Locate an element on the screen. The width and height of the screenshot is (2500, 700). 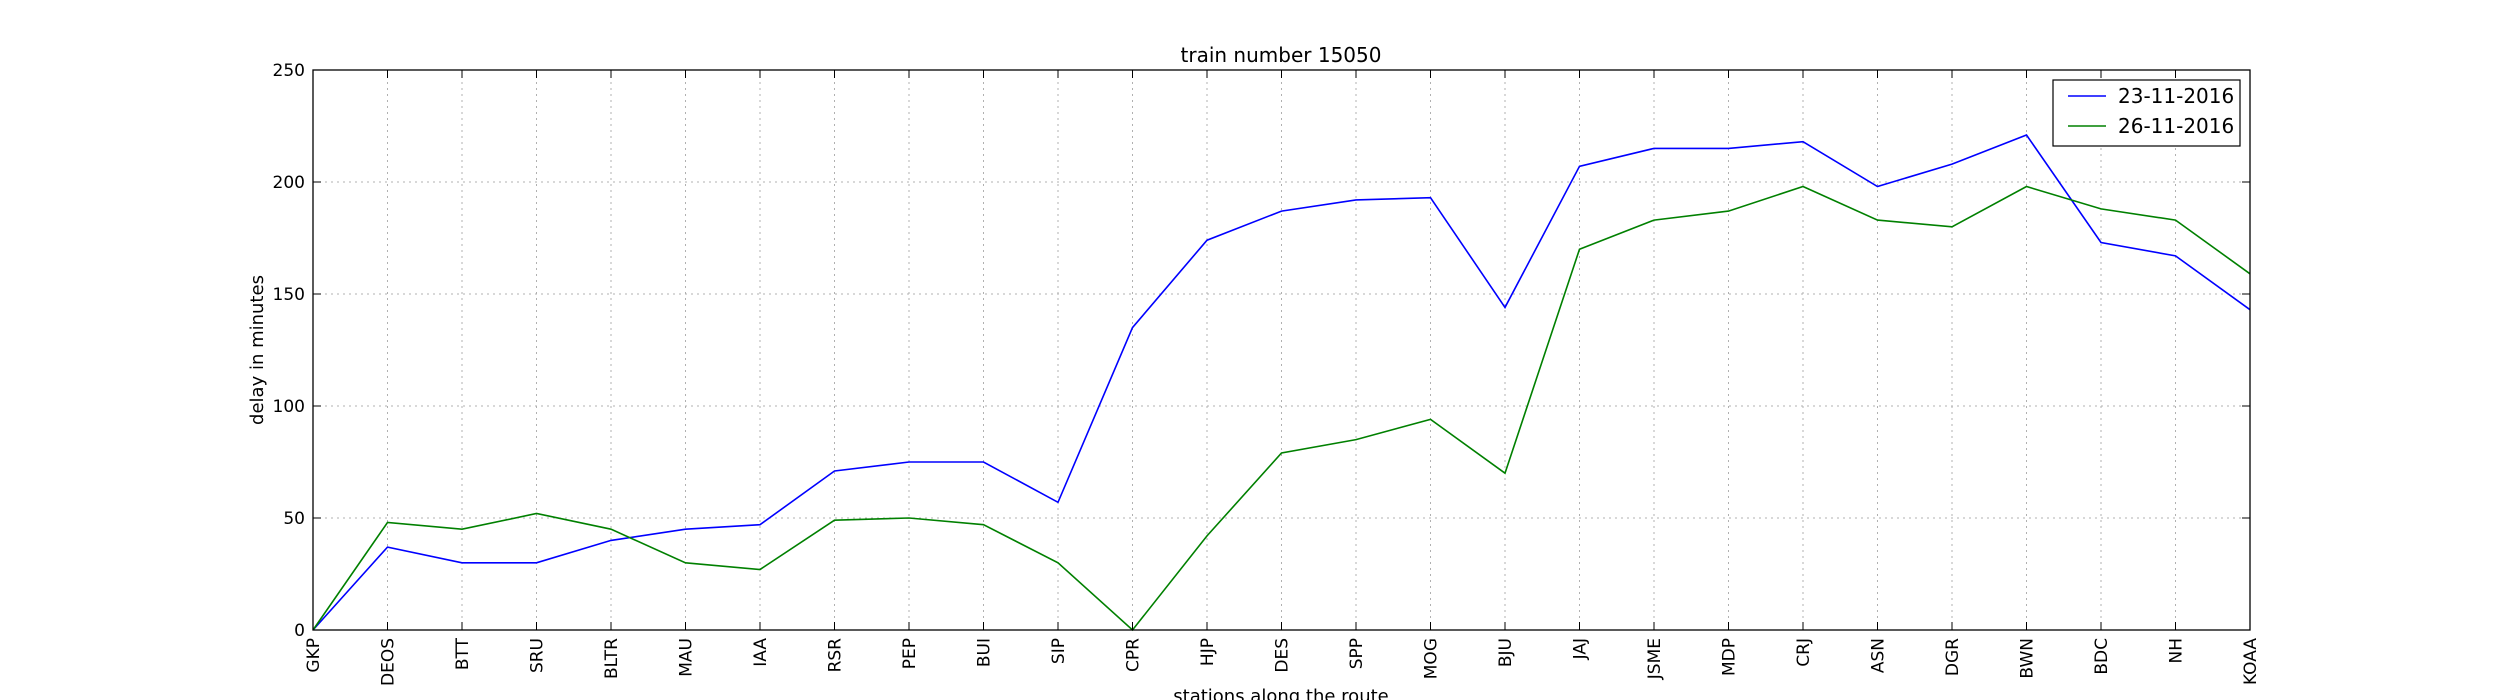
x-tick-label: JSME is located at coordinates (1655, 659).